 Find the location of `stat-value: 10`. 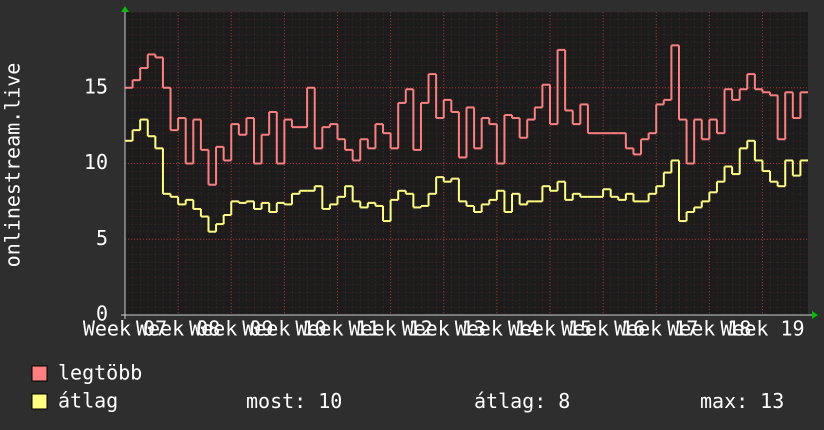

stat-value: 10 is located at coordinates (330, 401).